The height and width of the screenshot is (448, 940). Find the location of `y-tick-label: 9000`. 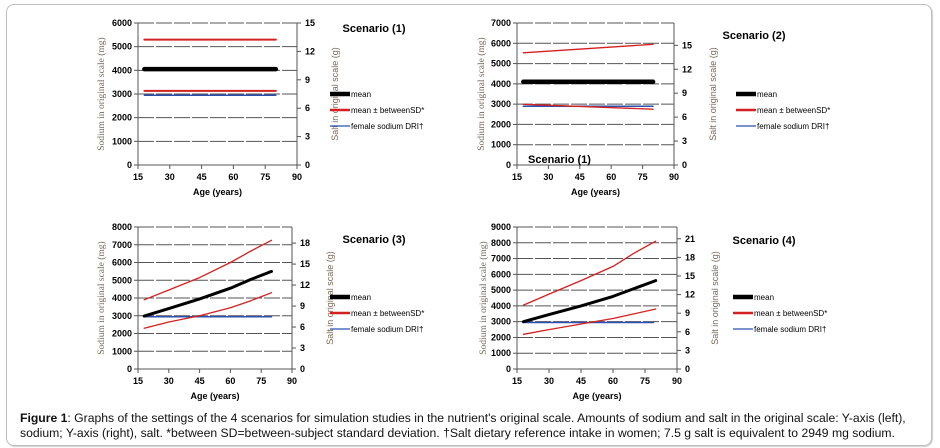

y-tick-label: 9000 is located at coordinates (501, 227).